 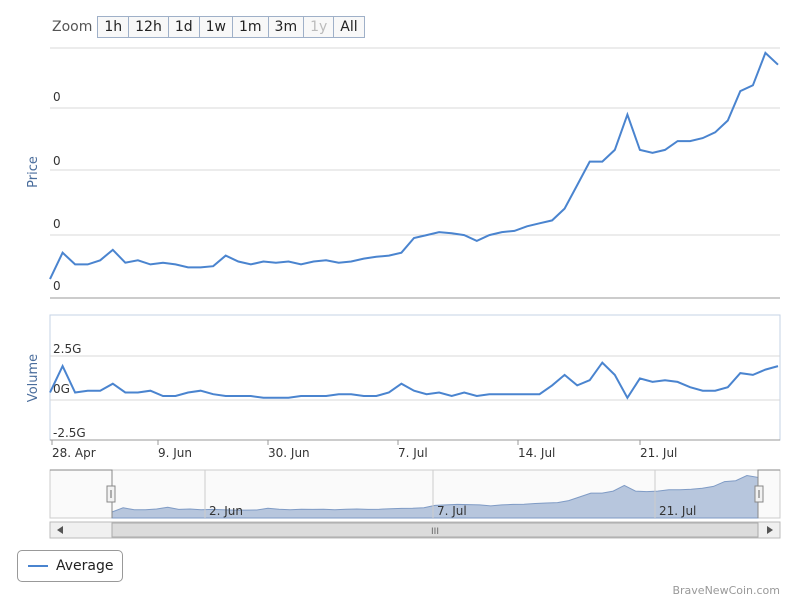 I want to click on zoom-button-3m: 3m, so click(x=286, y=27).